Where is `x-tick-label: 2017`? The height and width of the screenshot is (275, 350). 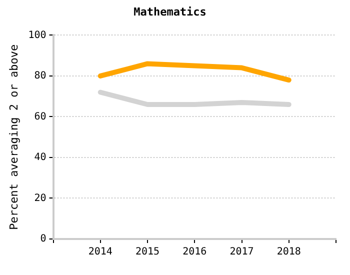
x-tick-label: 2017 is located at coordinates (242, 252).